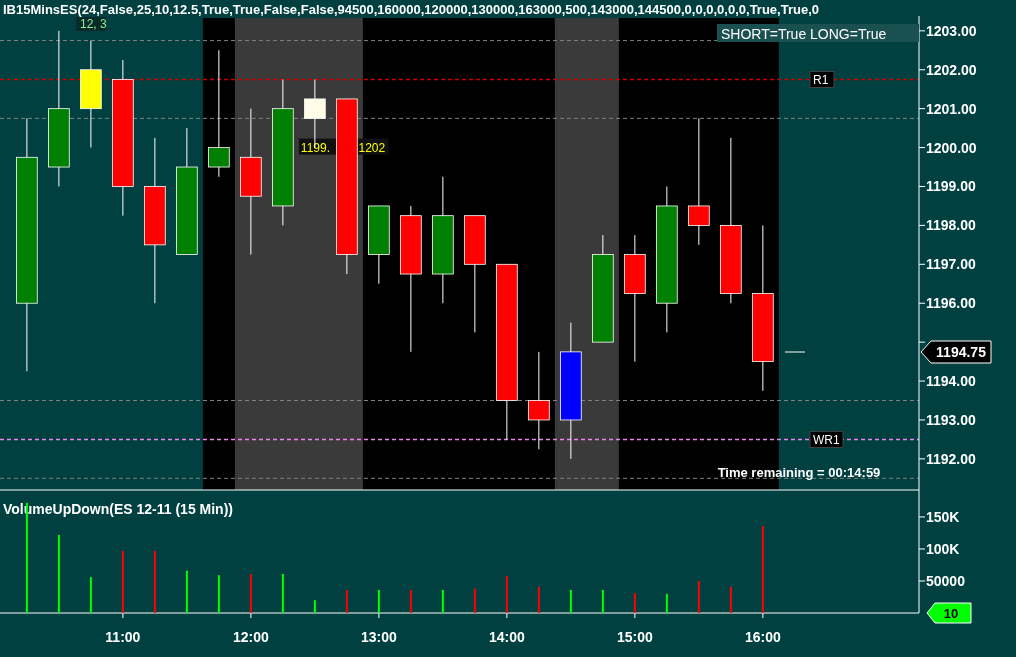  What do you see at coordinates (506, 637) in the screenshot?
I see `x-tick-label: 14:00` at bounding box center [506, 637].